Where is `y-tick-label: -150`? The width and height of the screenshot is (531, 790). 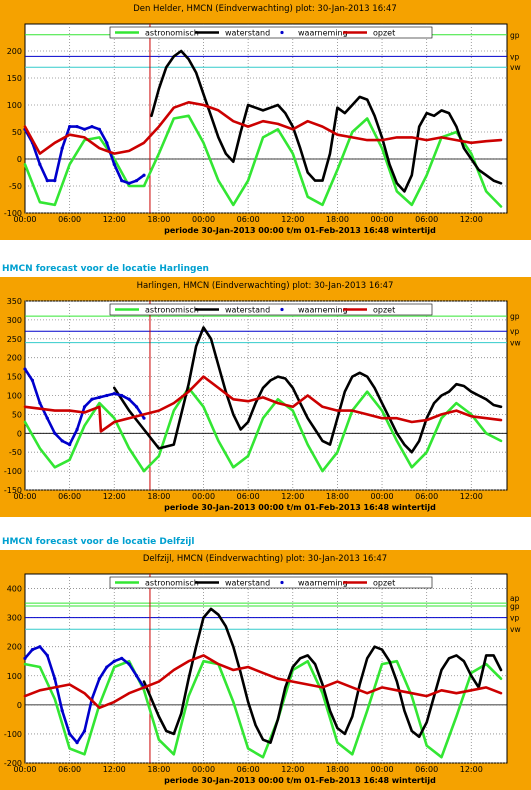 y-tick-label: -150 is located at coordinates (13, 490).